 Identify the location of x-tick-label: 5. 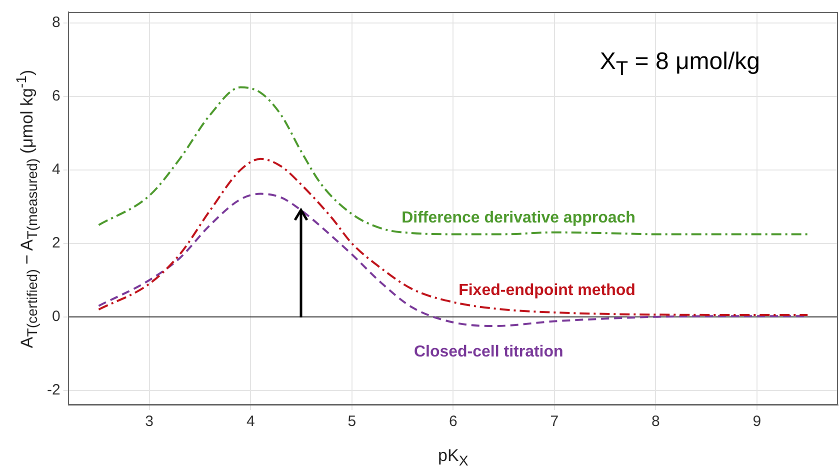
(352, 421).